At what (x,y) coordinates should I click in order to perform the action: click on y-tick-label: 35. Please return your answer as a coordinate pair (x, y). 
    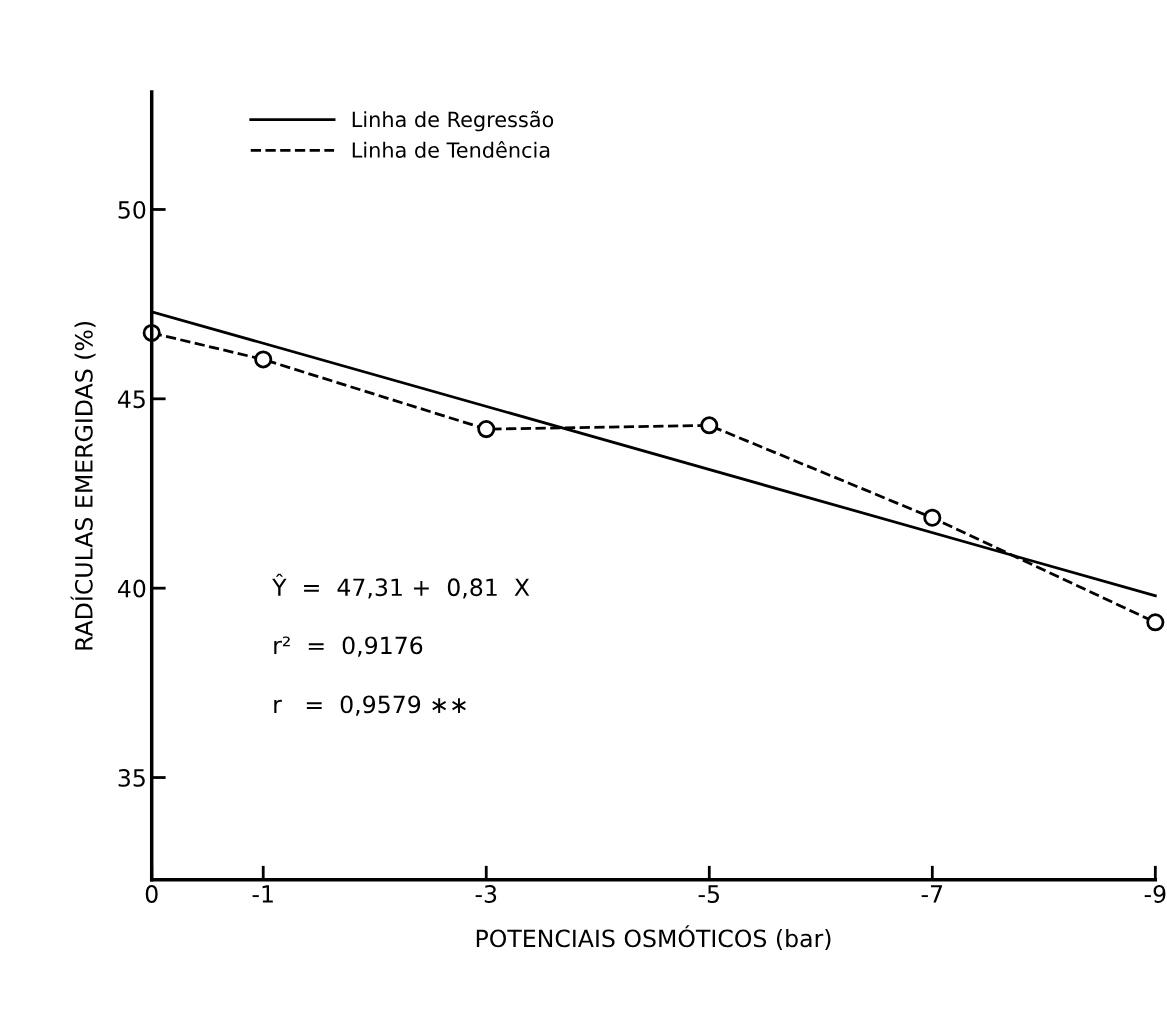
    Looking at the image, I should click on (131, 777).